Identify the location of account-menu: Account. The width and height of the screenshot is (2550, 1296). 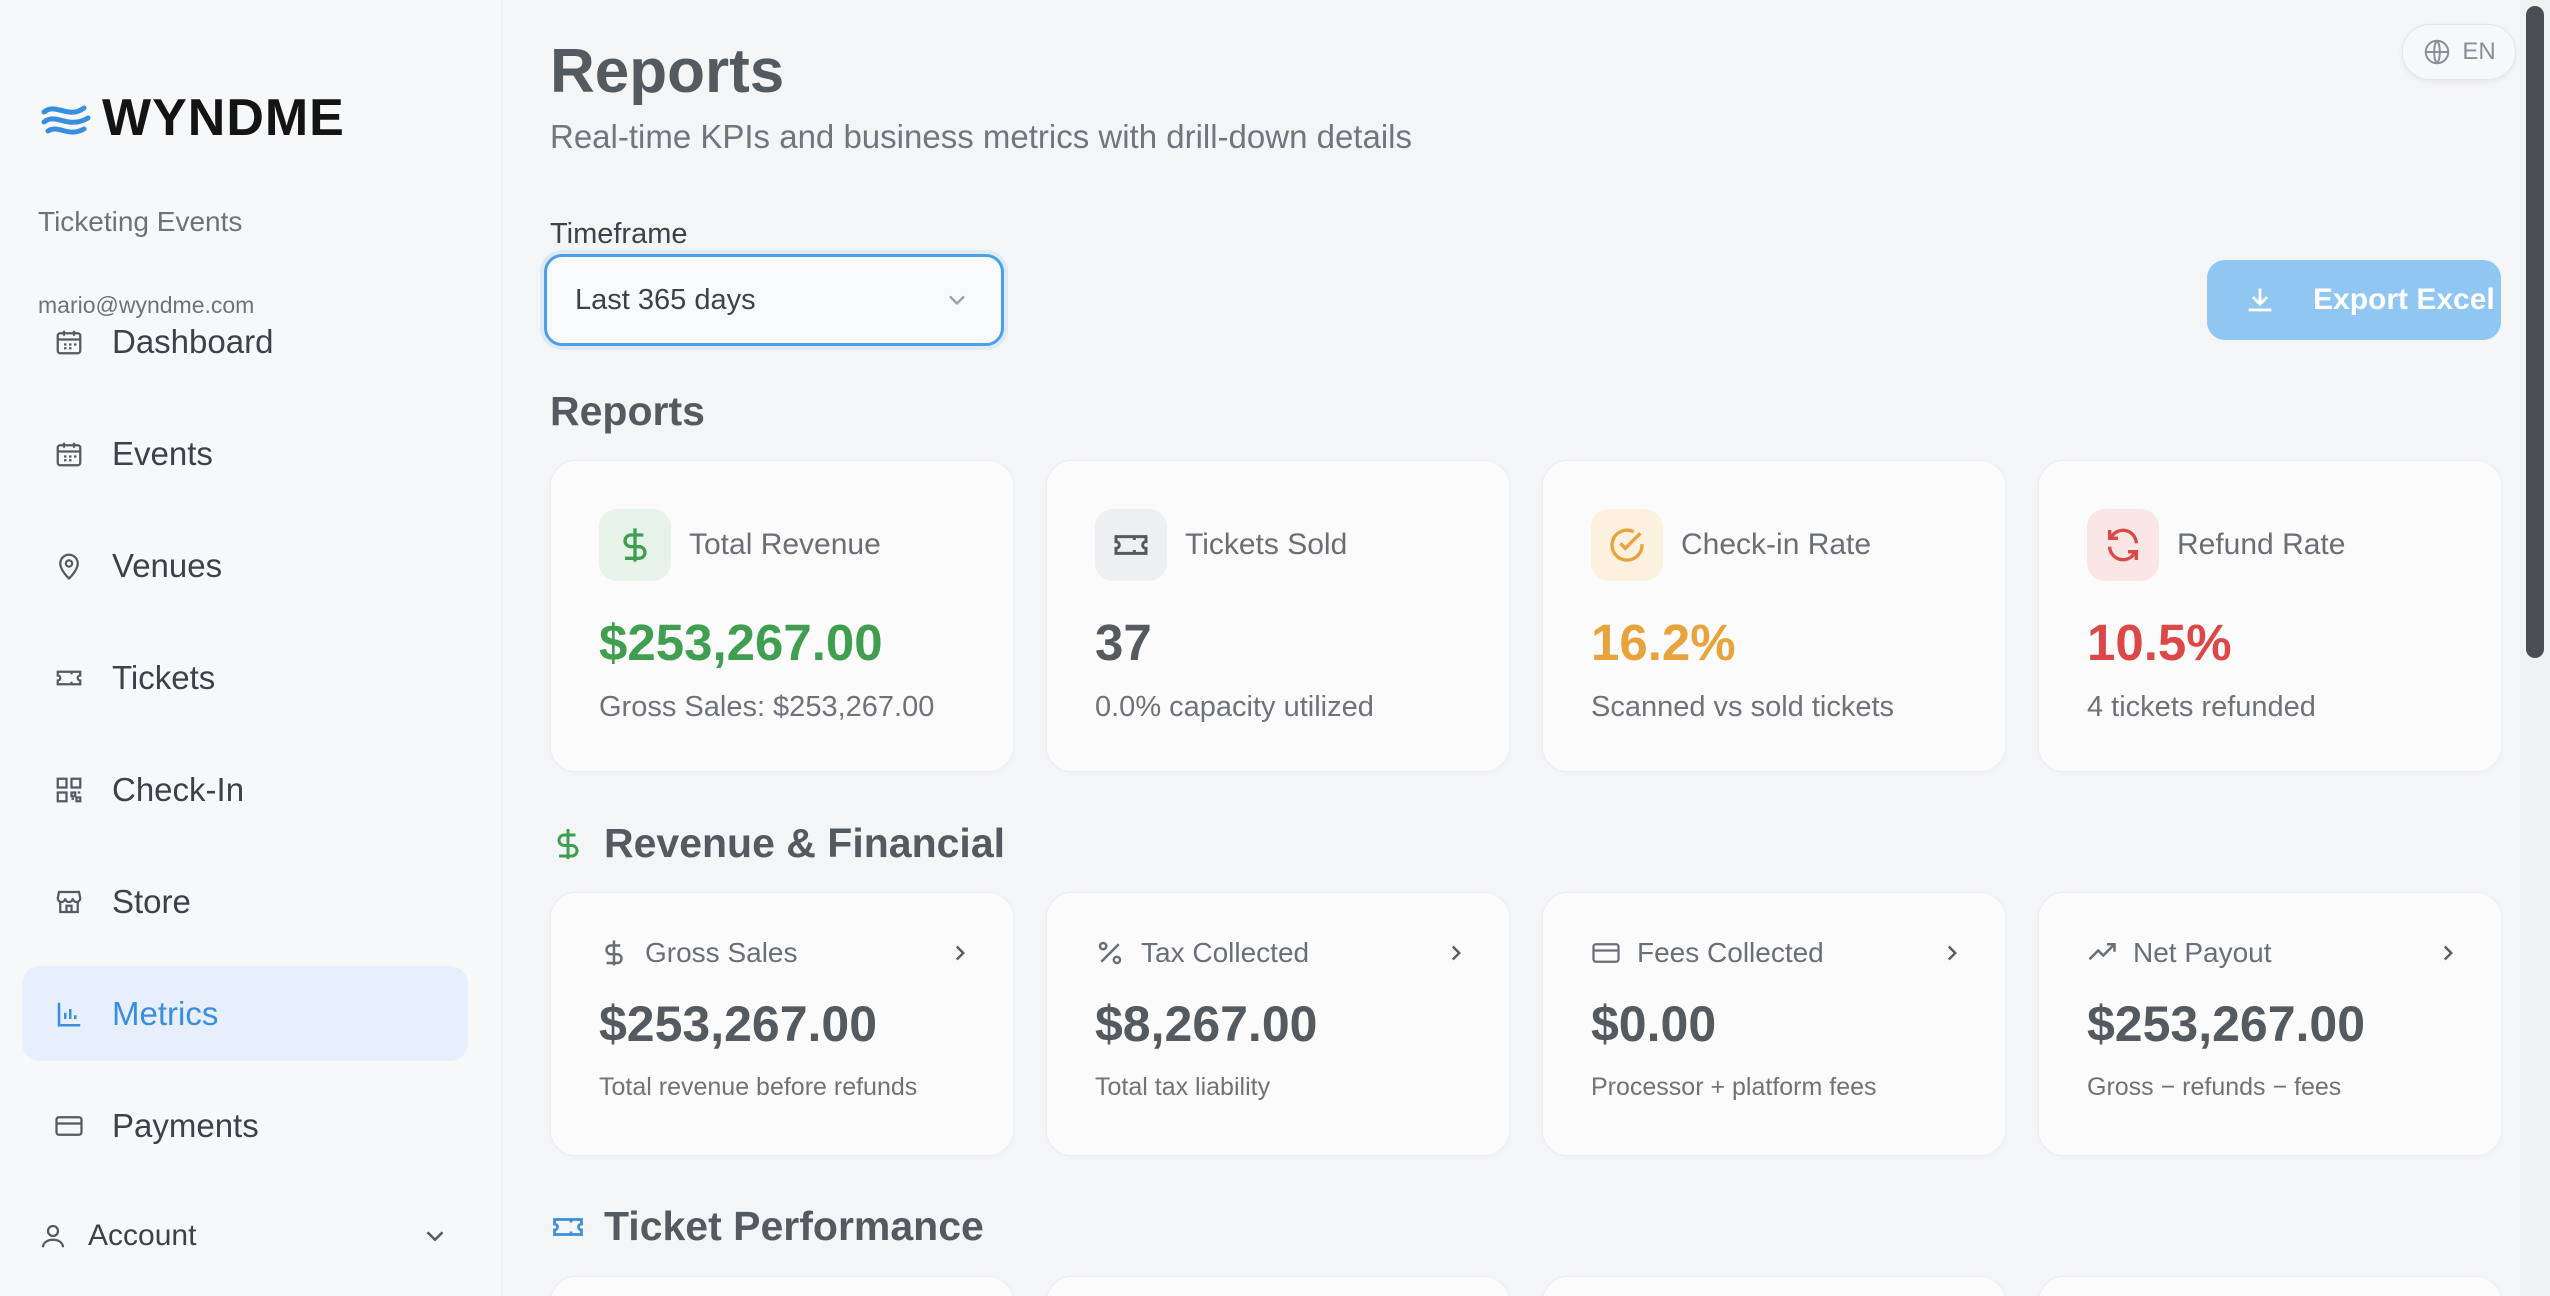
(245, 1236).